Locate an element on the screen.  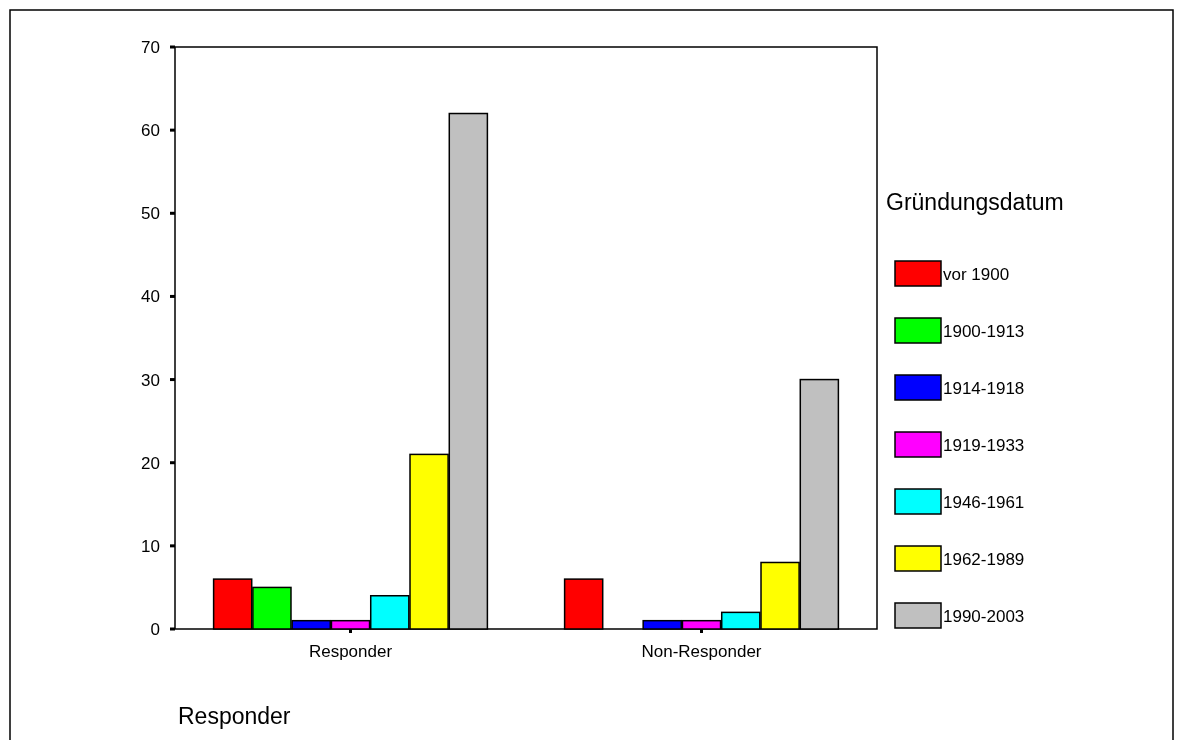
legend-label: 1990-2003 is located at coordinates (984, 616).